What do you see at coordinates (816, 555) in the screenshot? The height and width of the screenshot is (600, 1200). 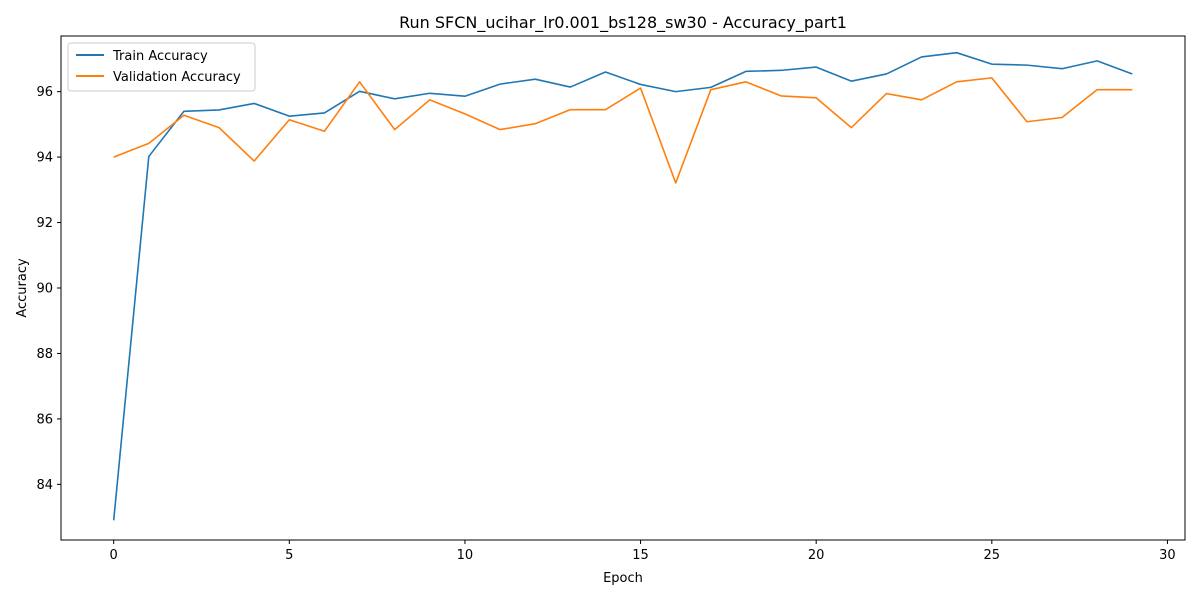 I see `x-tick-label: 20` at bounding box center [816, 555].